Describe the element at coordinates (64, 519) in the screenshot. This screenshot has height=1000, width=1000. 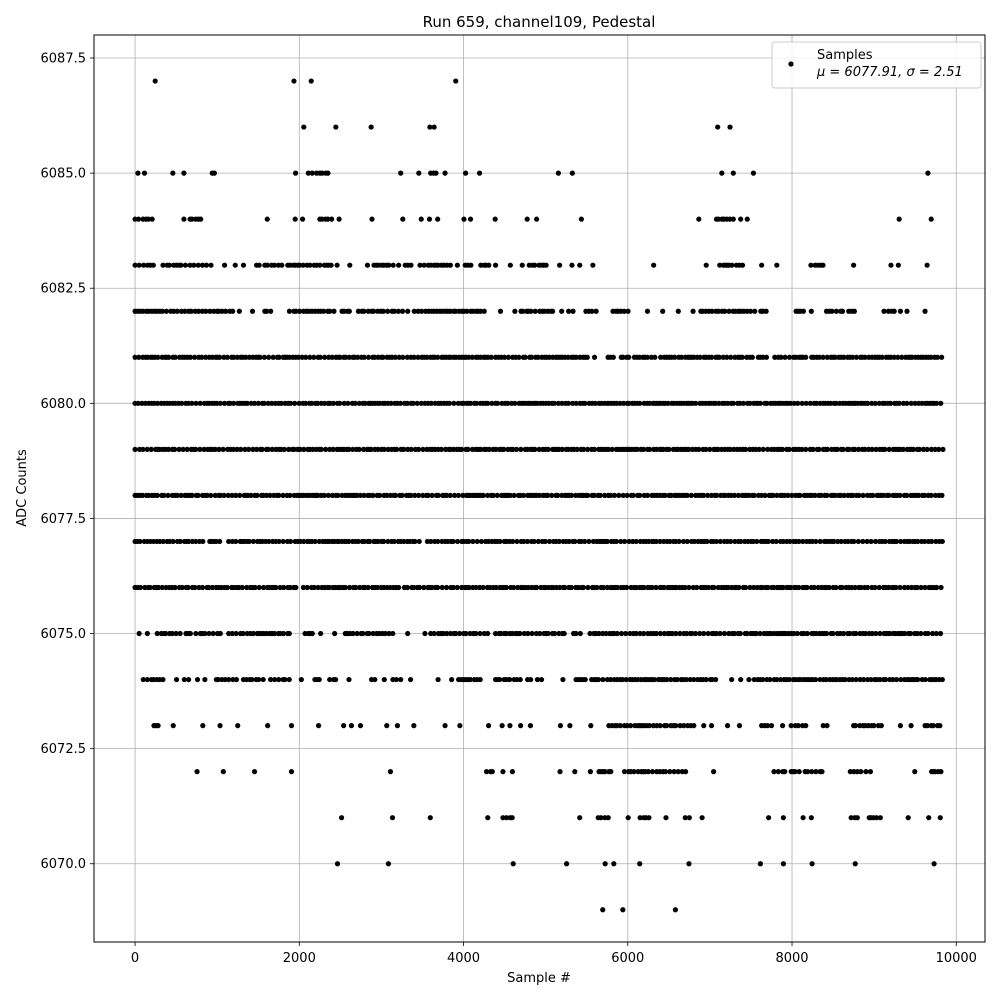
I see `y-tick-label: 6077.5` at that location.